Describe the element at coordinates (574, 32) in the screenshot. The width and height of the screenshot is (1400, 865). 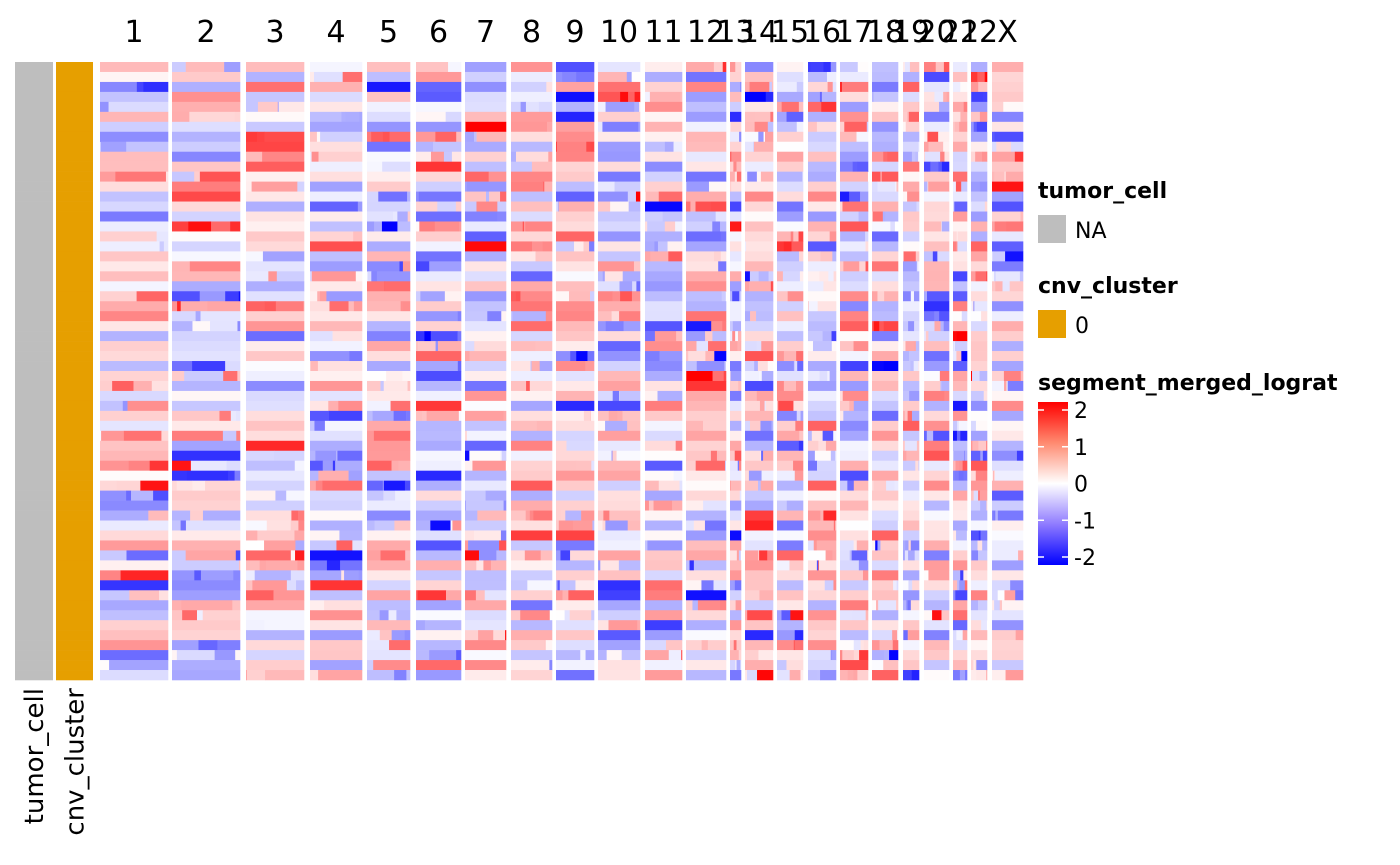
I see `chromosome-label: 9` at that location.